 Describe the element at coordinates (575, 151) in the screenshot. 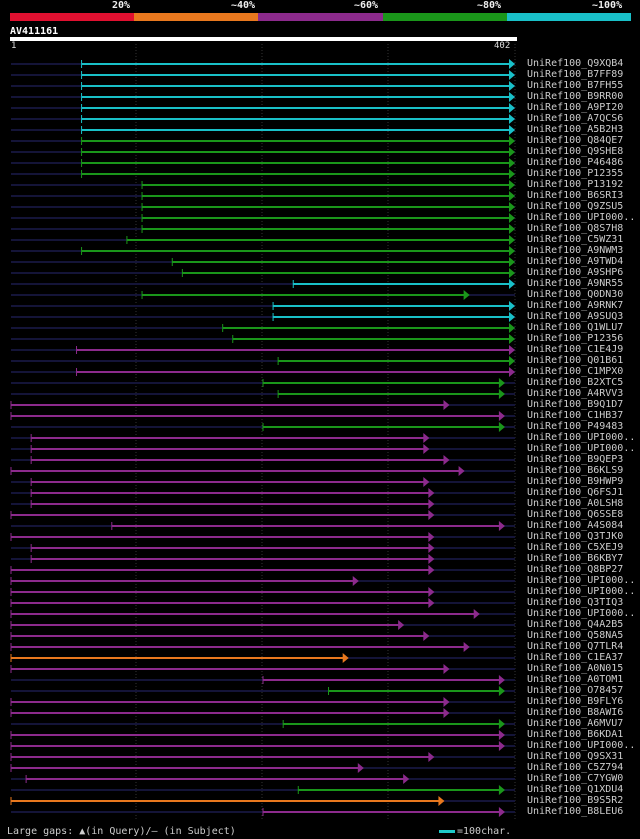

I see `hit-label: UniRef100_Q9SHE8` at that location.